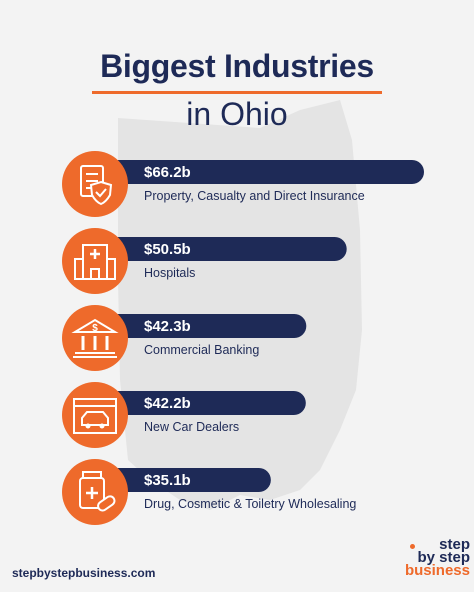 Image resolution: width=474 pixels, height=592 pixels. I want to click on logo-line-2: by step, so click(443, 557).